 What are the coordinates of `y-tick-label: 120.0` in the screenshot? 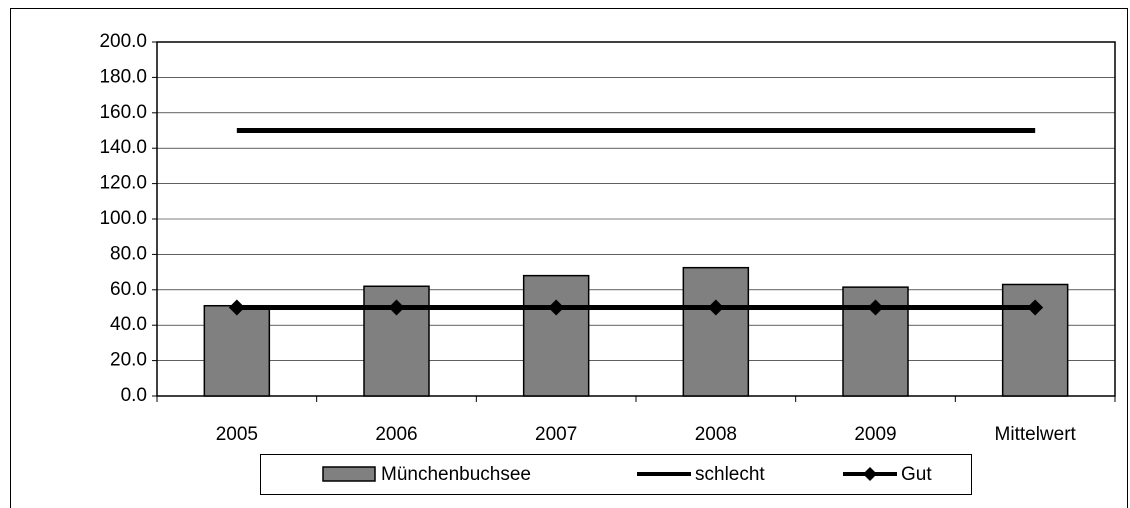 It's located at (123, 183).